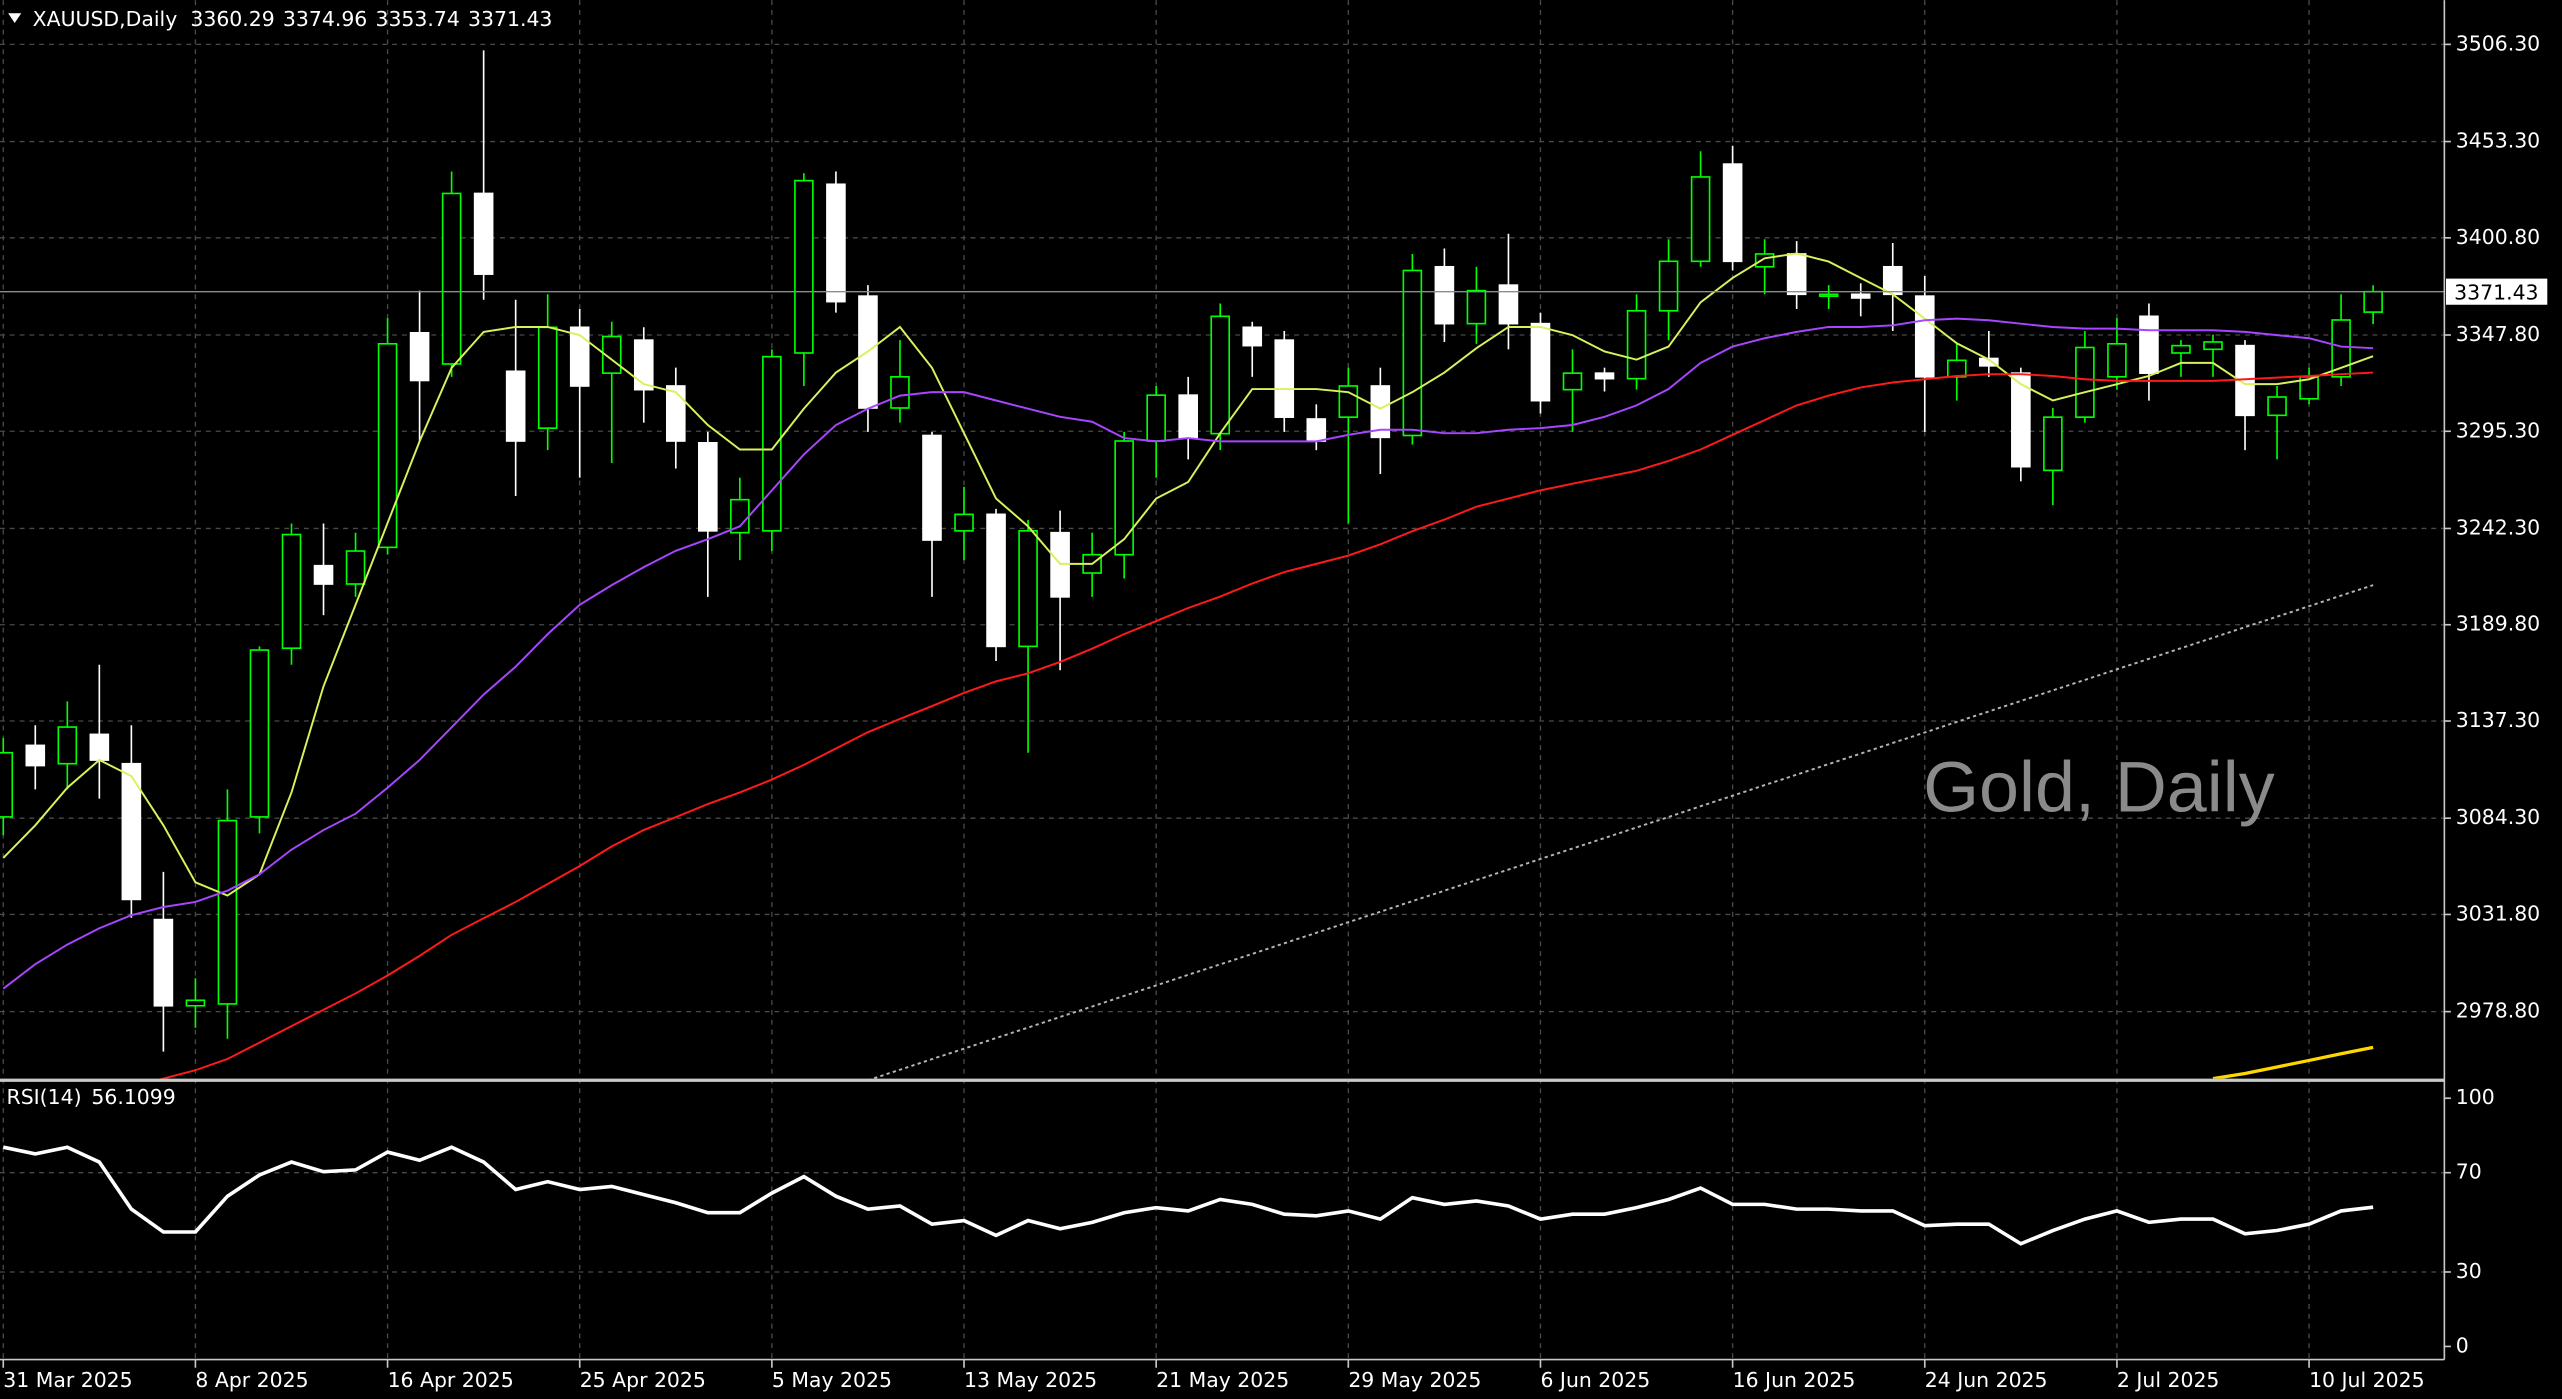 Image resolution: width=2562 pixels, height=1399 pixels. I want to click on x-tick-label: 16 Apr 2025, so click(451, 1380).